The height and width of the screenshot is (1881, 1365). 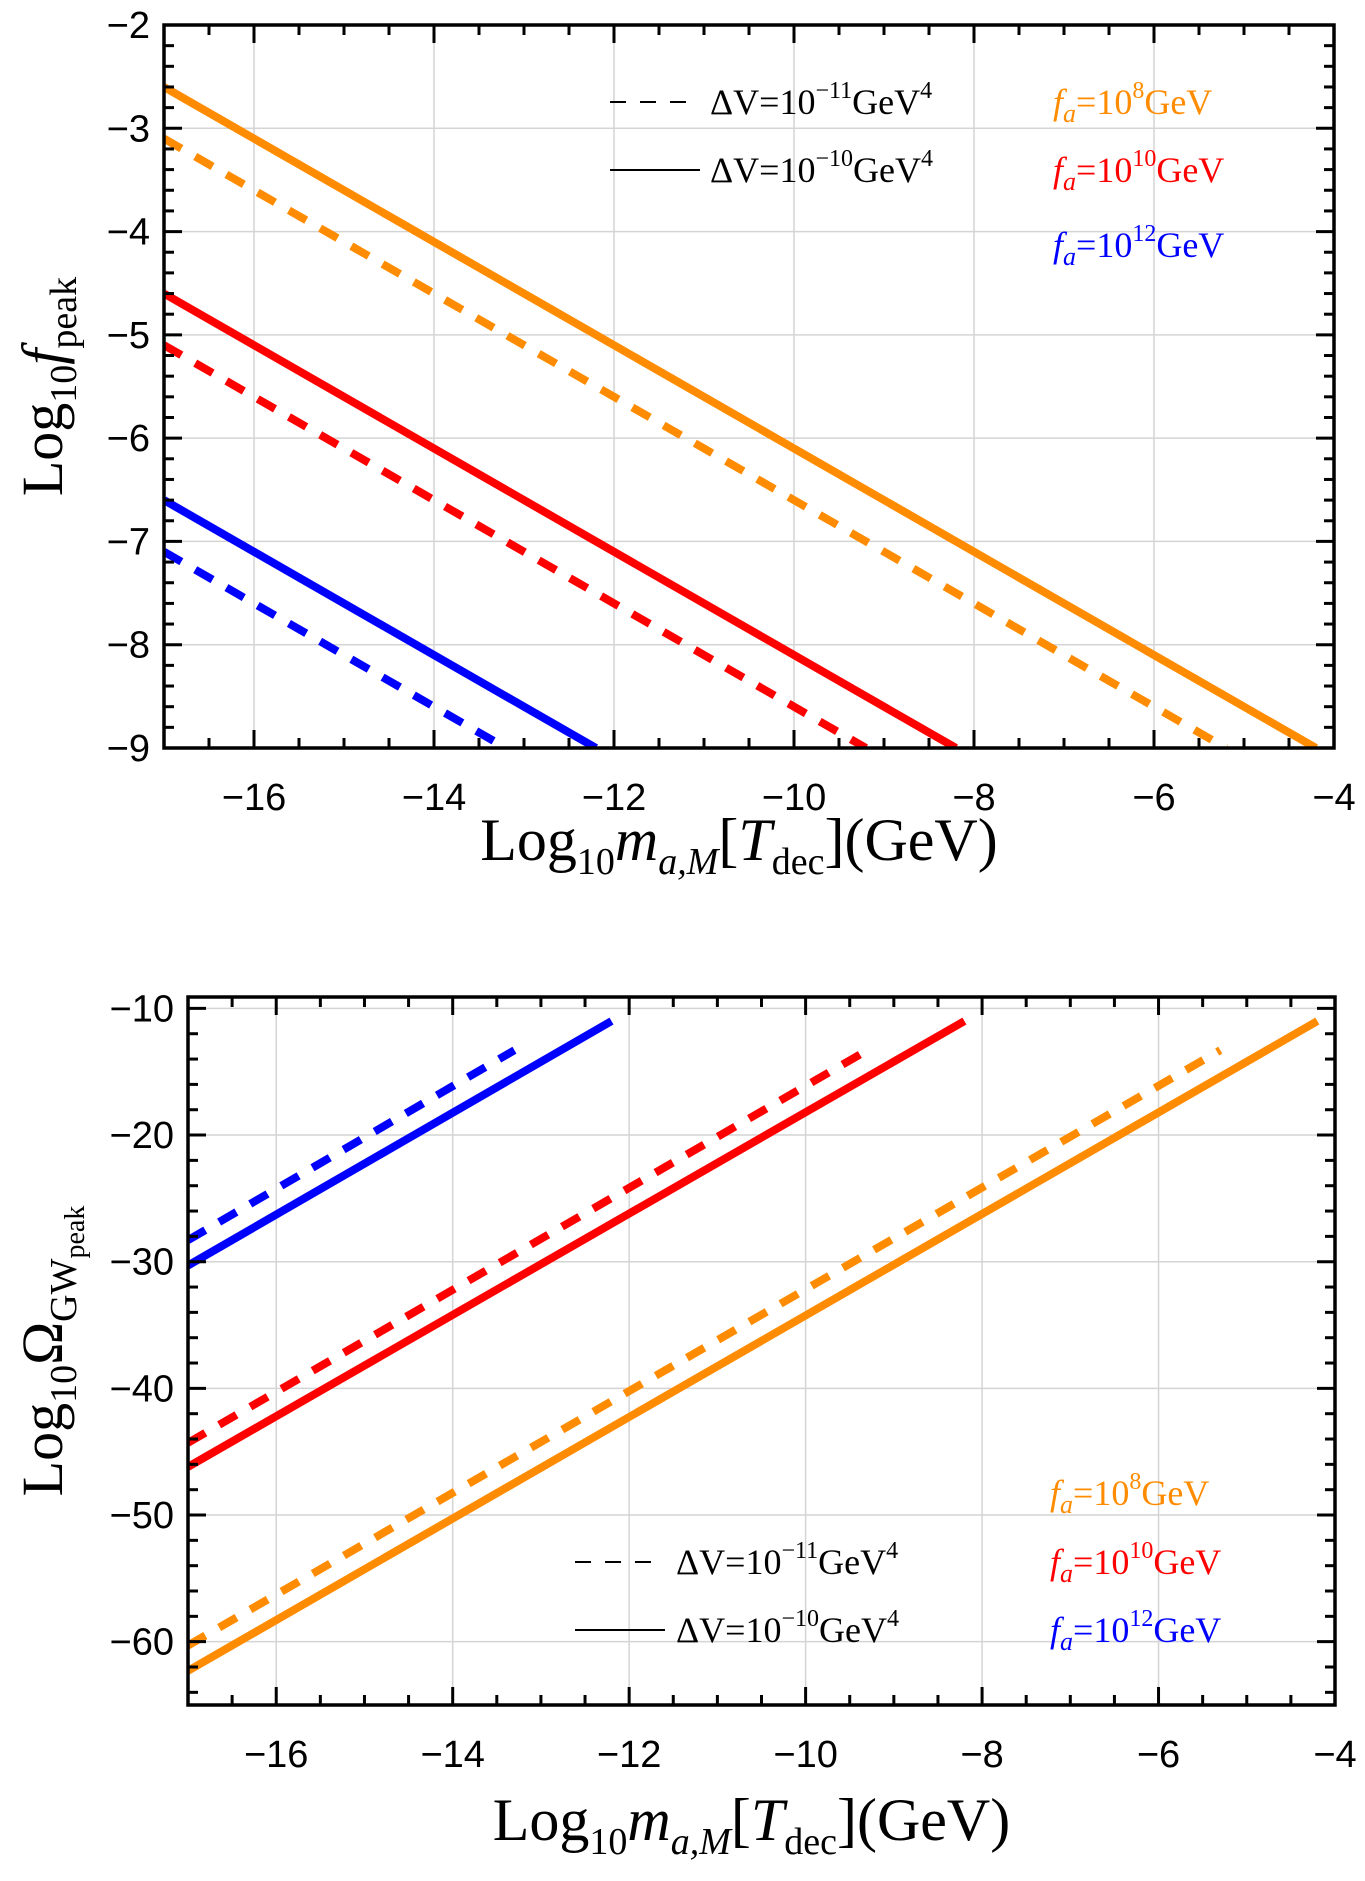 I want to click on y-tick-label: −4, so click(x=128, y=233).